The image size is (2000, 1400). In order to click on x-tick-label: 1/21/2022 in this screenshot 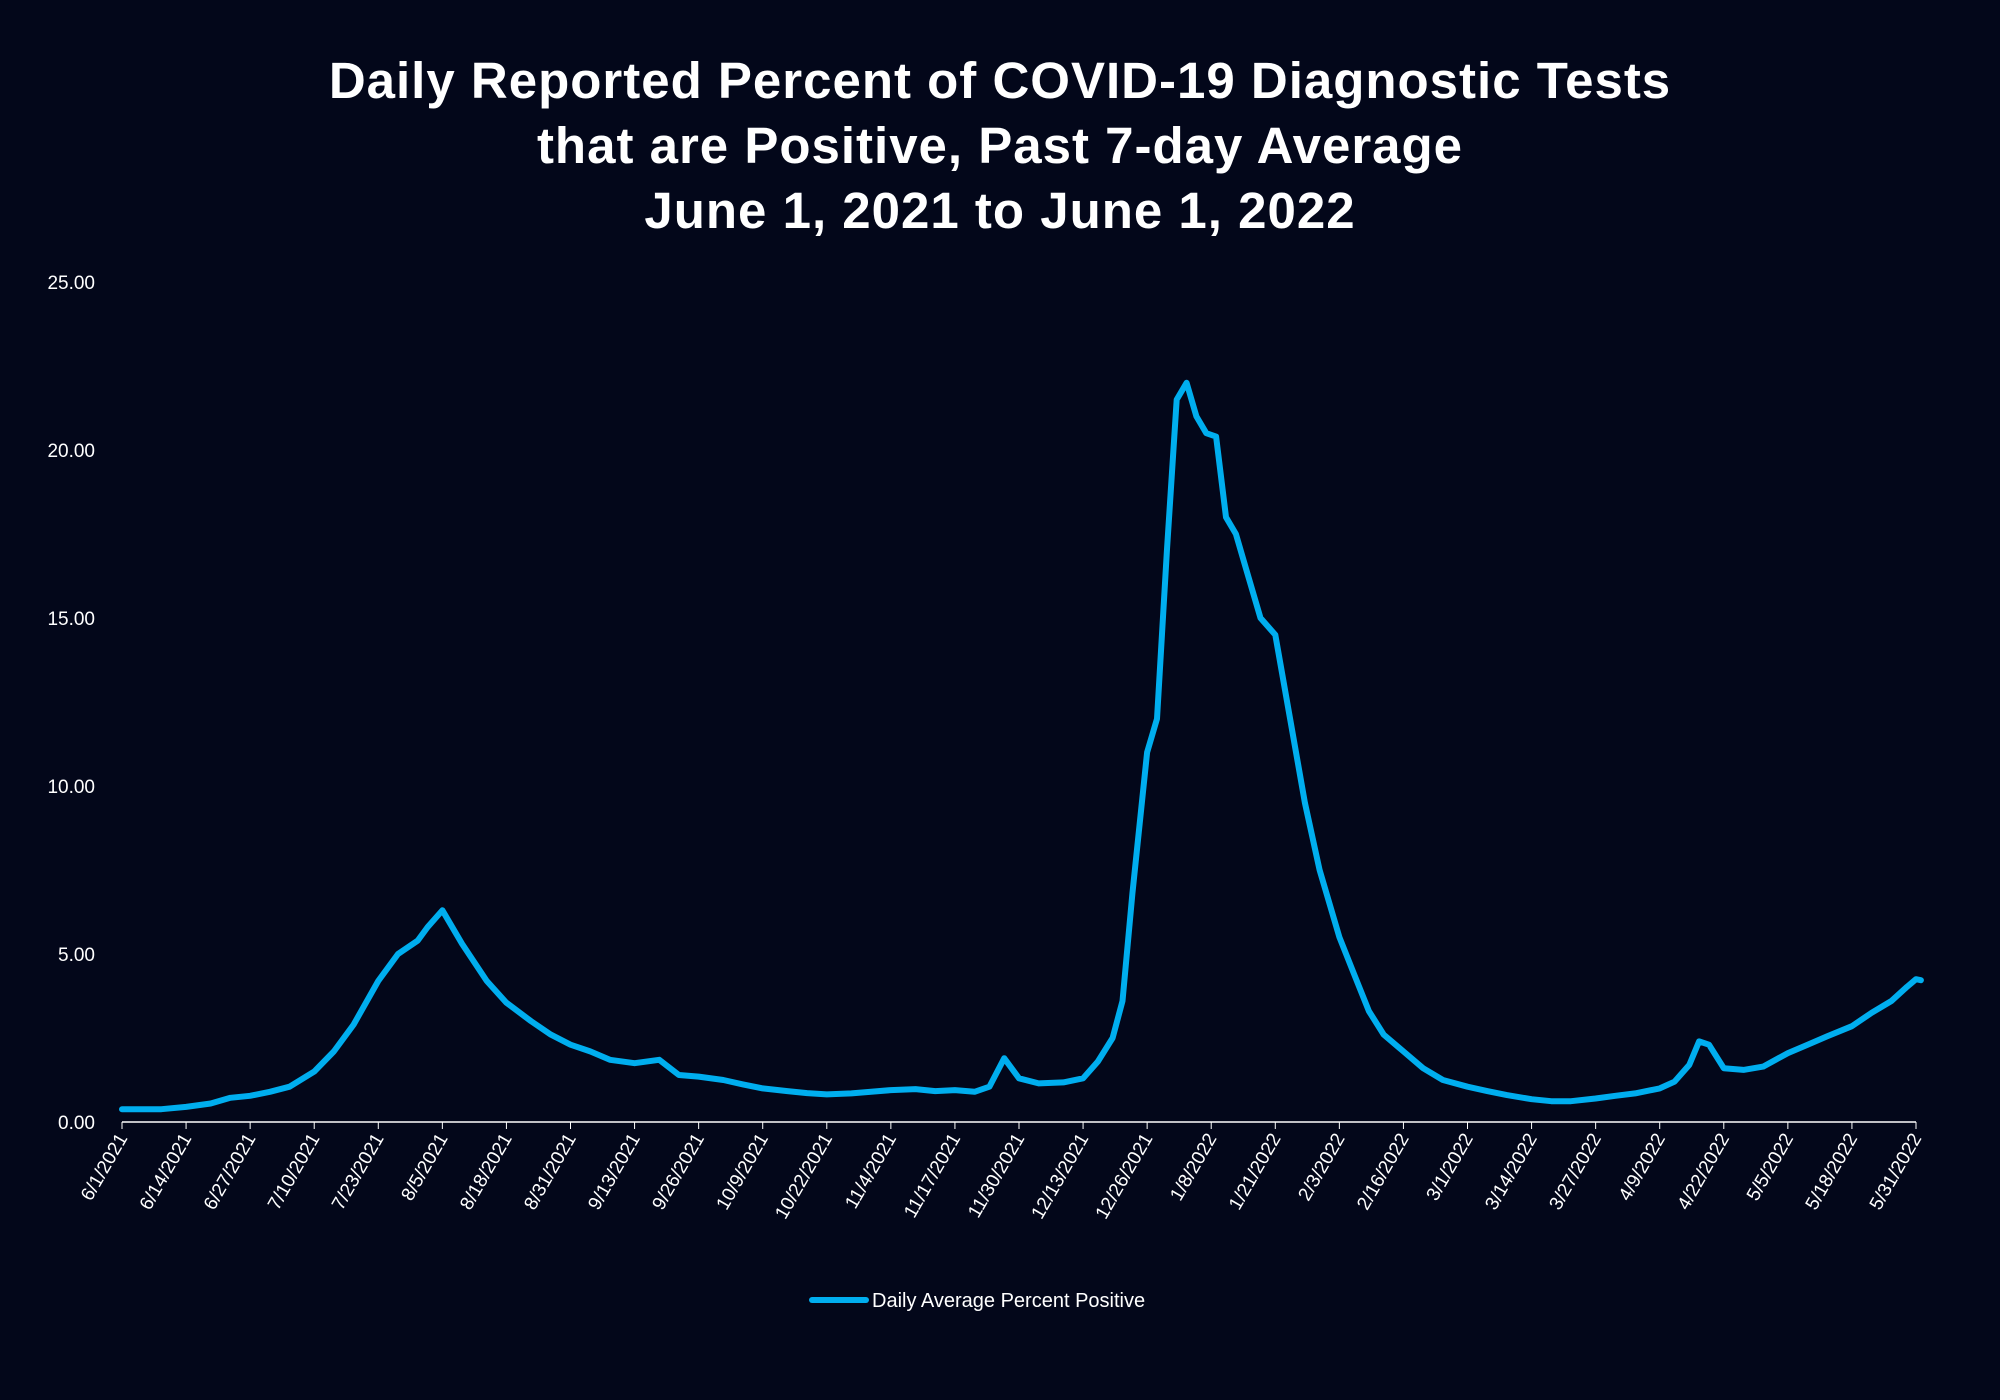, I will do `click(1255, 1172)`.